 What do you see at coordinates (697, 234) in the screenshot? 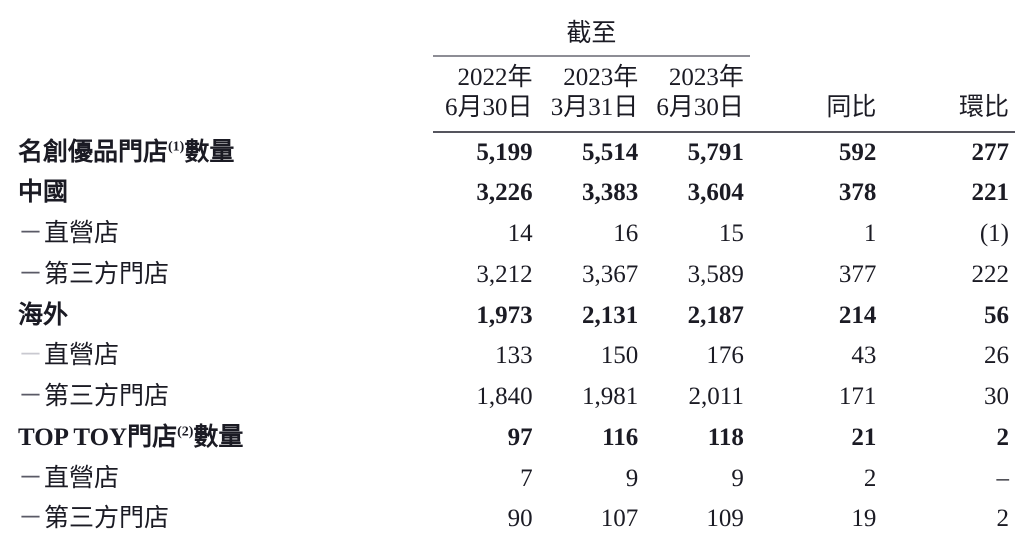
I see `cell-c3: 15` at bounding box center [697, 234].